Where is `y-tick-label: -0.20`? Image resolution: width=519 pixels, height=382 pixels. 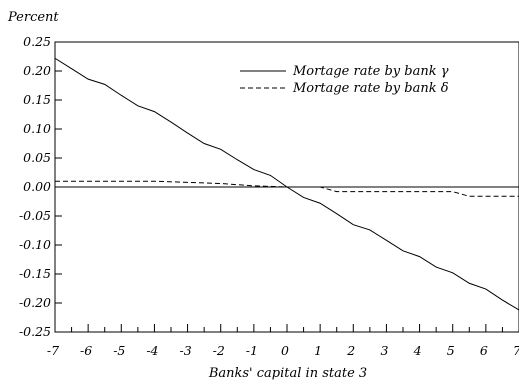
y-tick-label: -0.20 is located at coordinates (35, 302).